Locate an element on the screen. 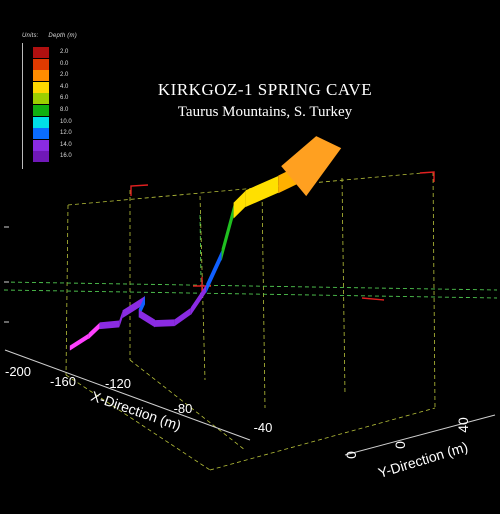 This screenshot has width=500, height=514. x-tick-label: -80 is located at coordinates (183, 408).